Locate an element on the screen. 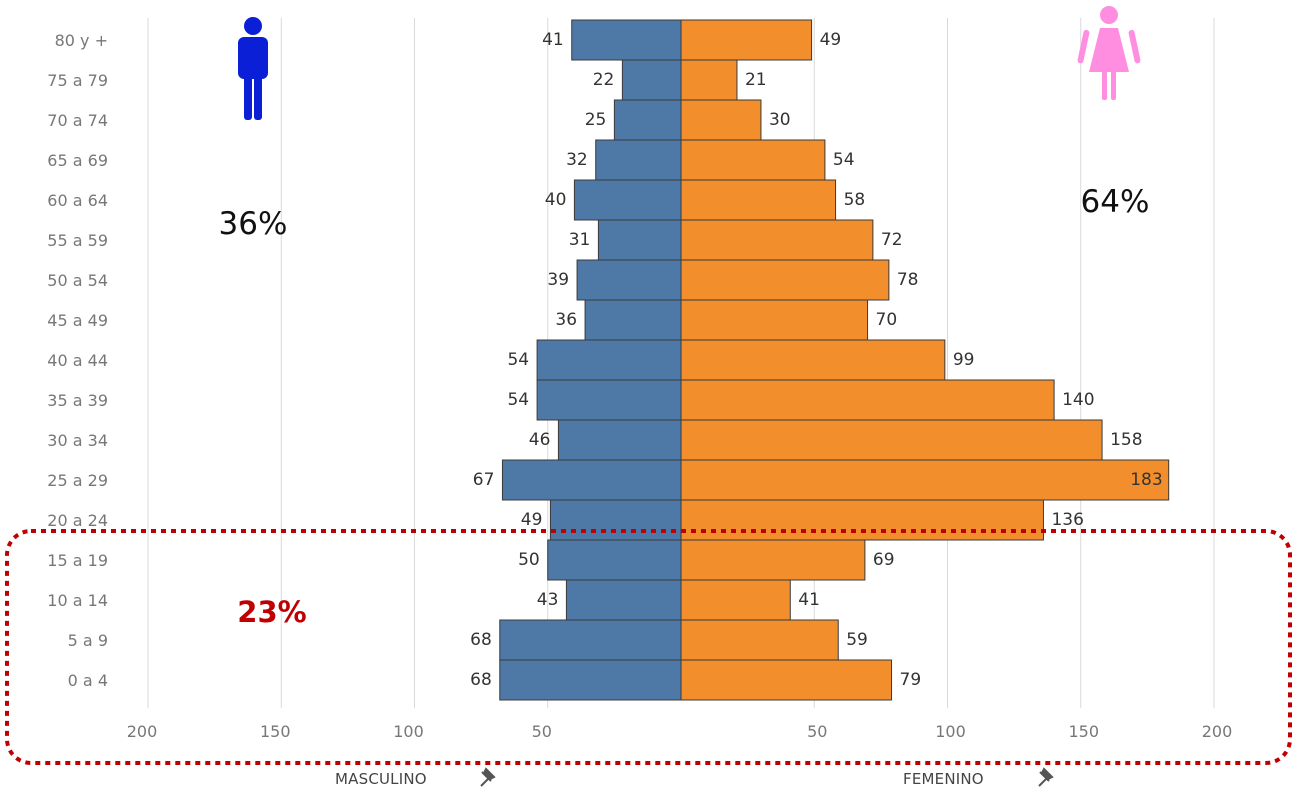 Image resolution: width=1293 pixels, height=793 pixels. female-value-label: 158 is located at coordinates (1126, 440).